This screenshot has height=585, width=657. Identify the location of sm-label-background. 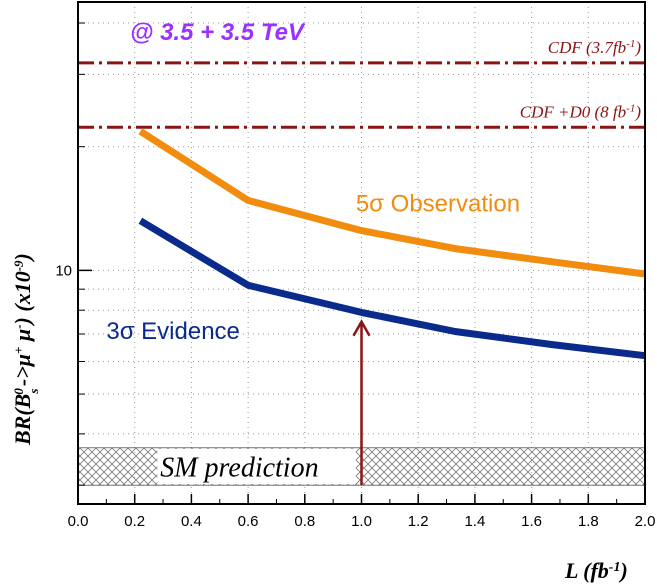
(256, 466).